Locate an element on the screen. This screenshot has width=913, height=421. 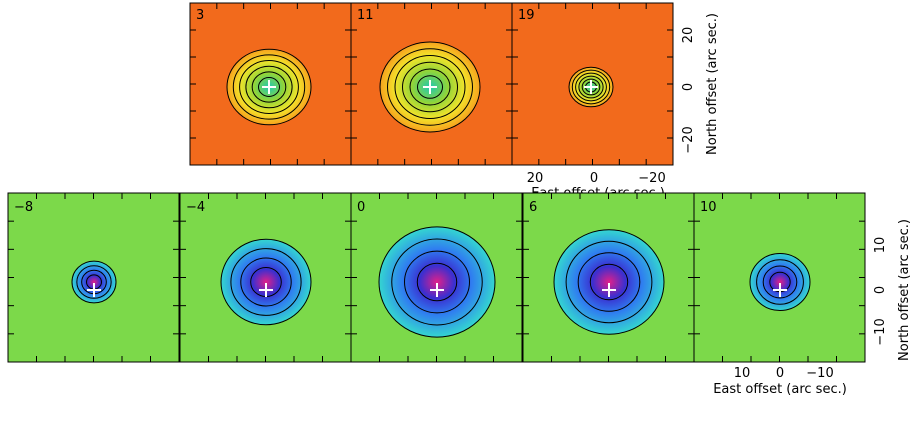
panel-label: 19 is located at coordinates (526, 15).